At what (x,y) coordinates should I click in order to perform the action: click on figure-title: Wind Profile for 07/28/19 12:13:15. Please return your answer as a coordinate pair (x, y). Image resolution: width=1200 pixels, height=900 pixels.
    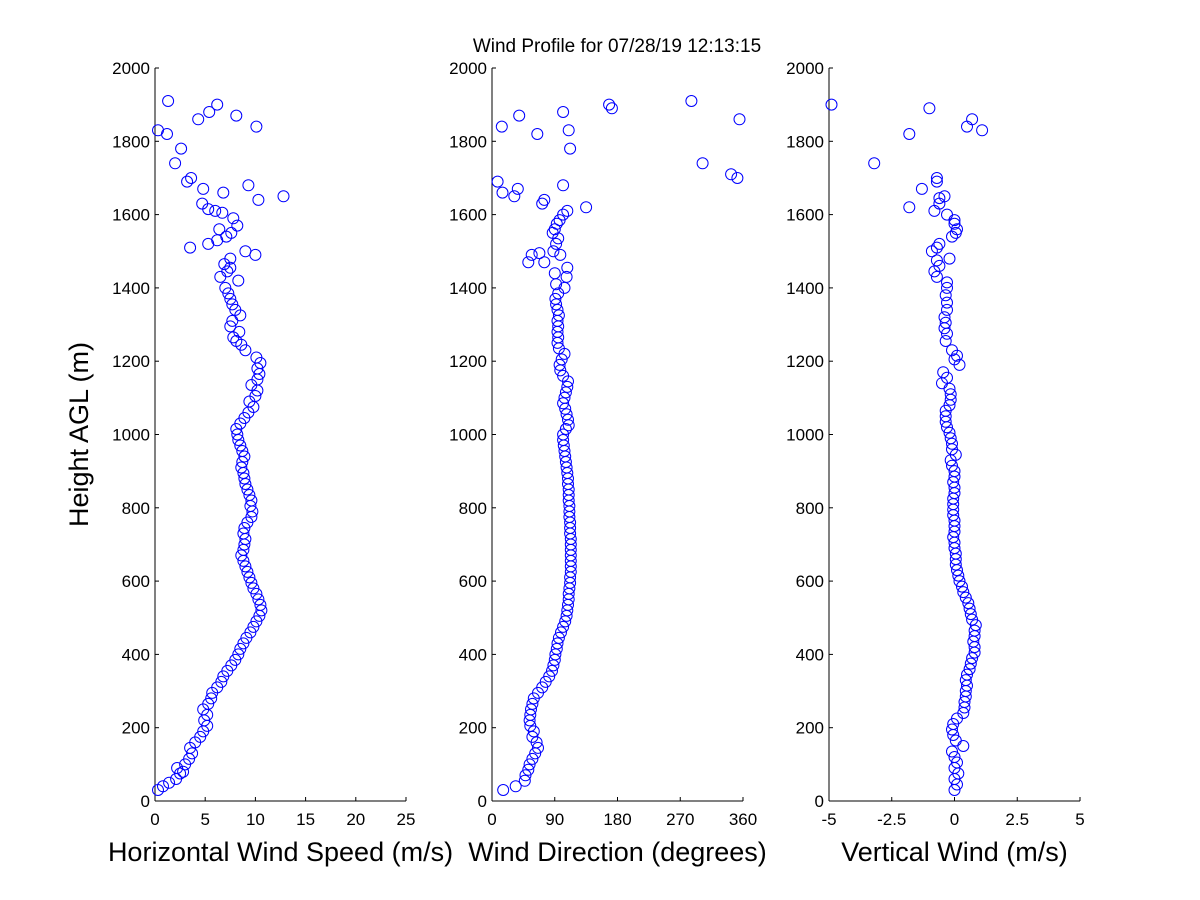
    Looking at the image, I should click on (617, 46).